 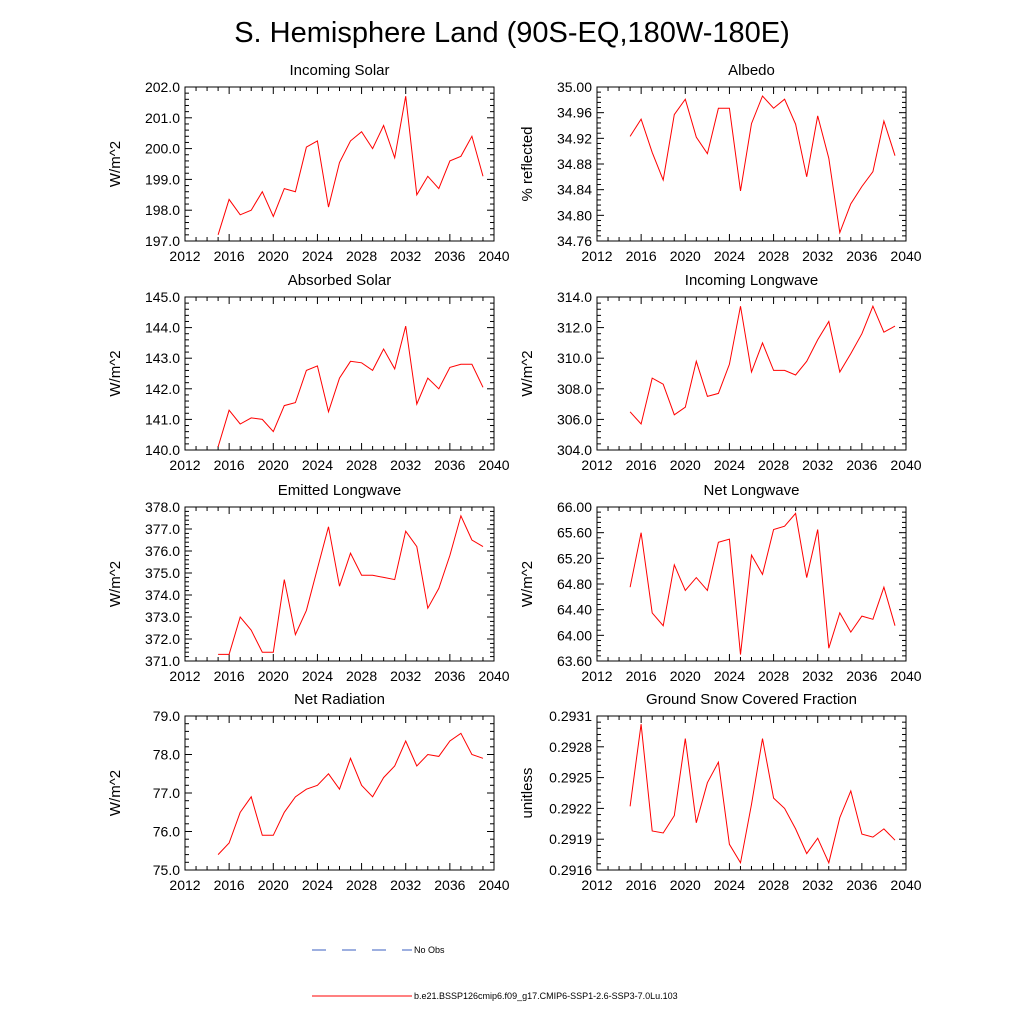 I want to click on y-tick-label: 0.2928, so click(x=570, y=747).